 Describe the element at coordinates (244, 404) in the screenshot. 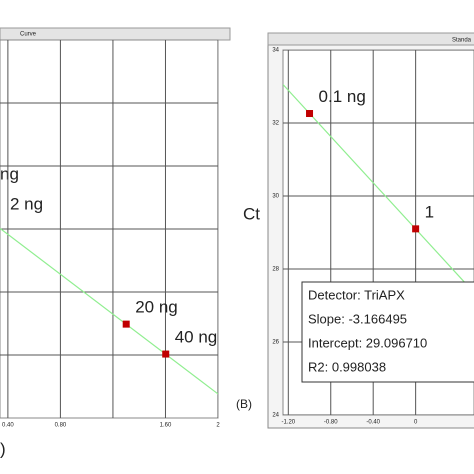

I see `panel-label: (B)` at that location.